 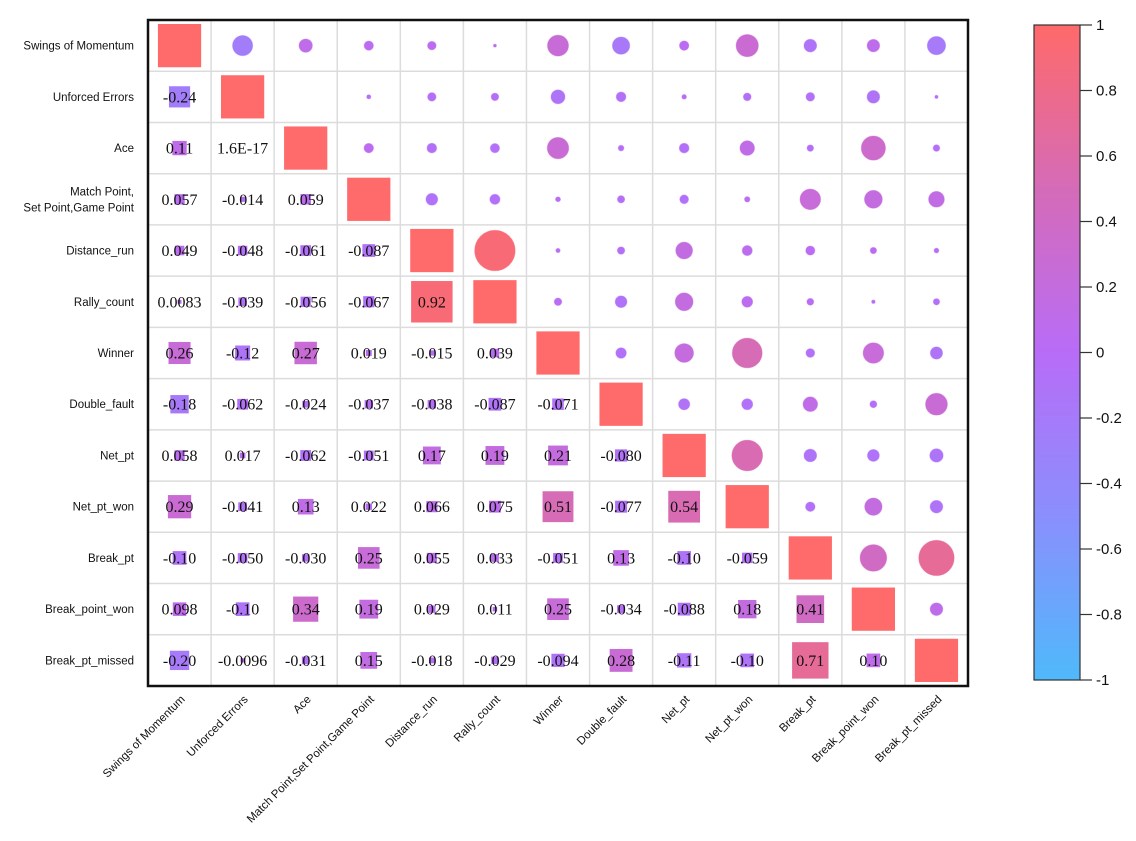 What do you see at coordinates (242, 354) in the screenshot?
I see `correlation-value-label: -0.12` at bounding box center [242, 354].